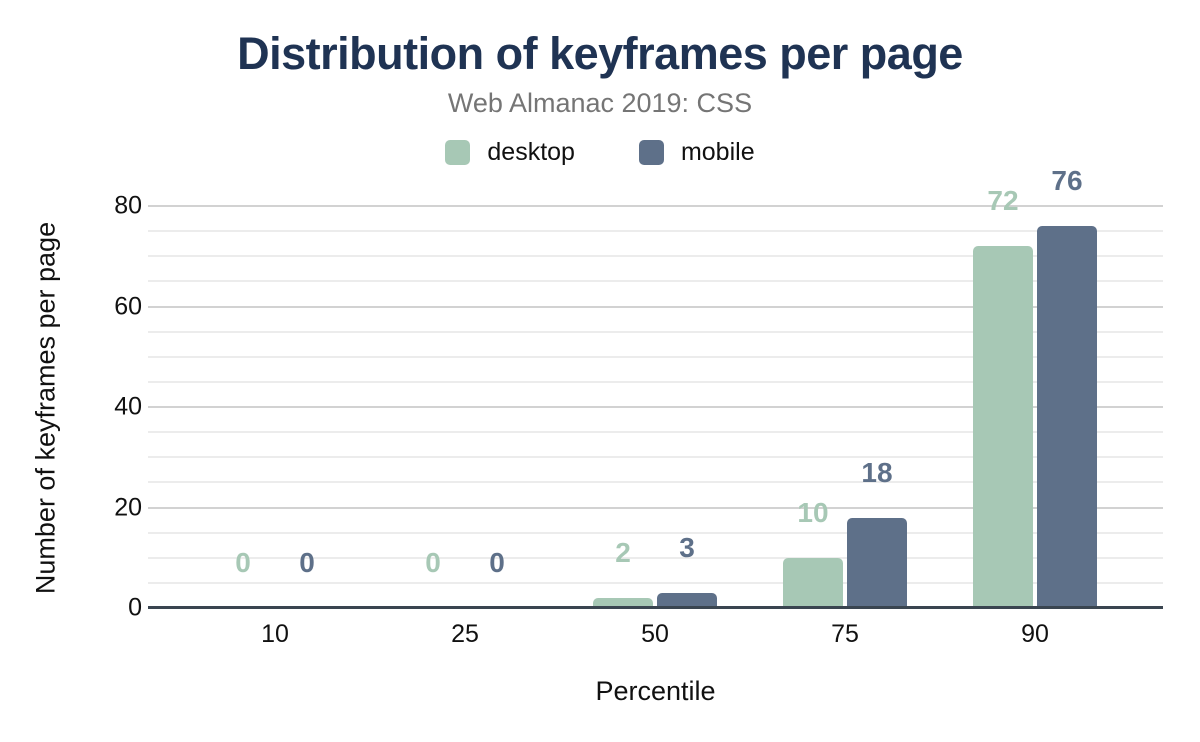  I want to click on legend-item-mobile: mobile, so click(696, 152).